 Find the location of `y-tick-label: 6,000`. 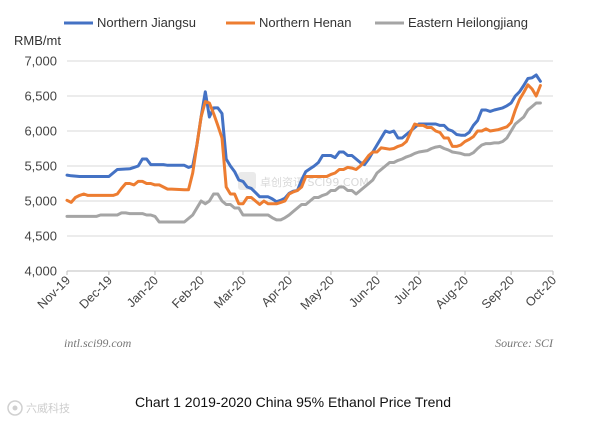

y-tick-label: 6,000 is located at coordinates (40, 131).